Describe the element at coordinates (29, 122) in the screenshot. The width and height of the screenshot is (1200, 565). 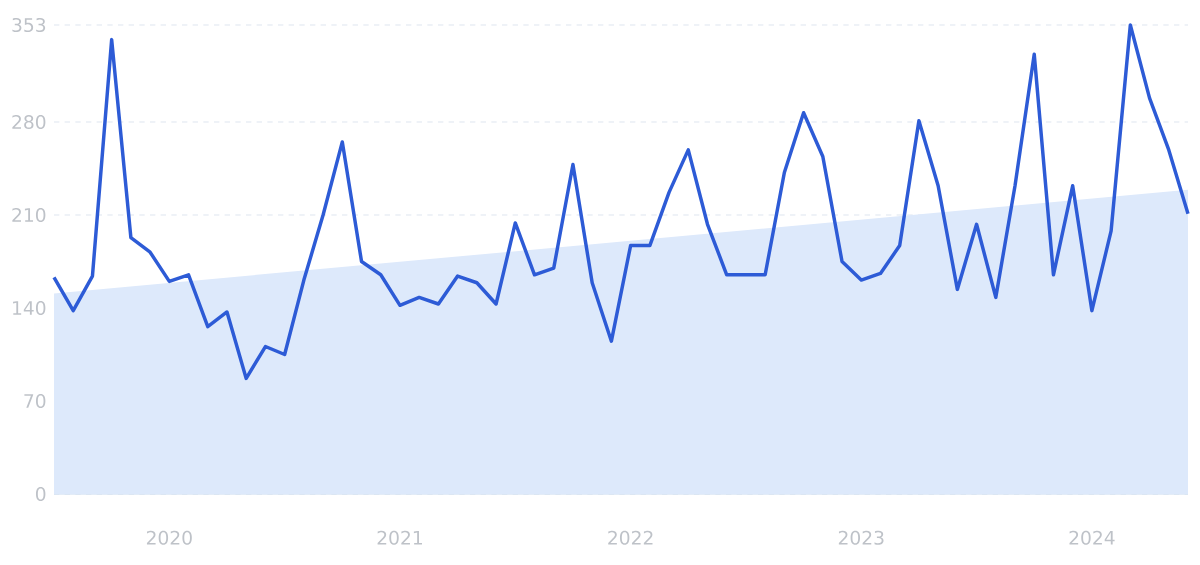
I see `y-tick-label: 280` at that location.